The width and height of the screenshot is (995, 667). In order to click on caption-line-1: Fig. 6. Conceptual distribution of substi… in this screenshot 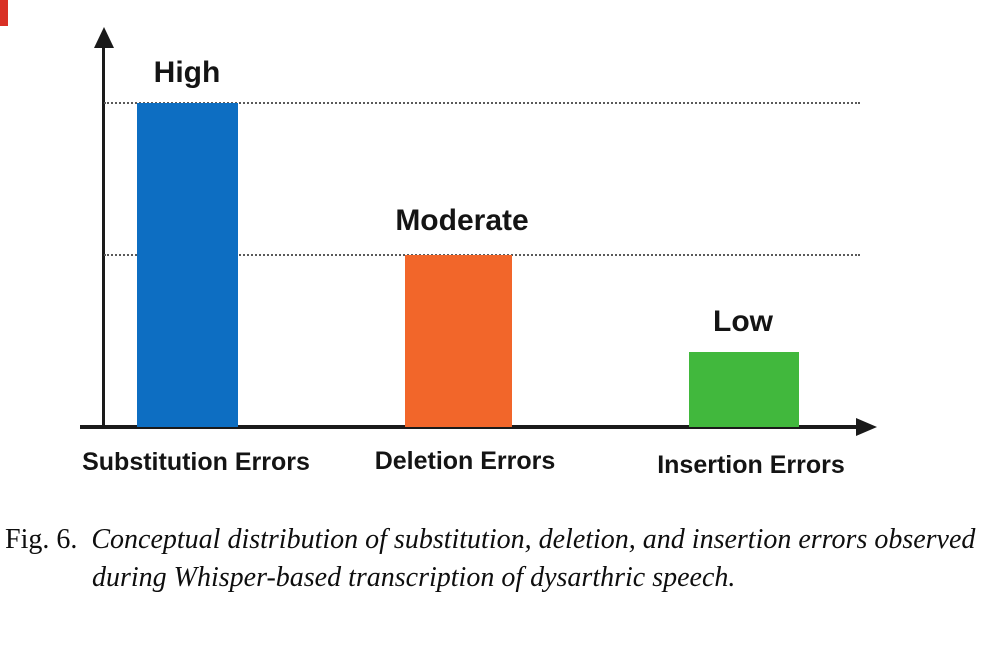, I will do `click(490, 540)`.